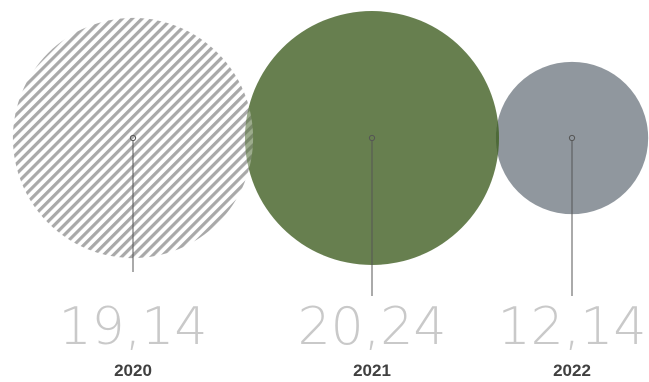 The width and height of the screenshot is (649, 382). I want to click on year-label-2020: 2020, so click(133, 370).